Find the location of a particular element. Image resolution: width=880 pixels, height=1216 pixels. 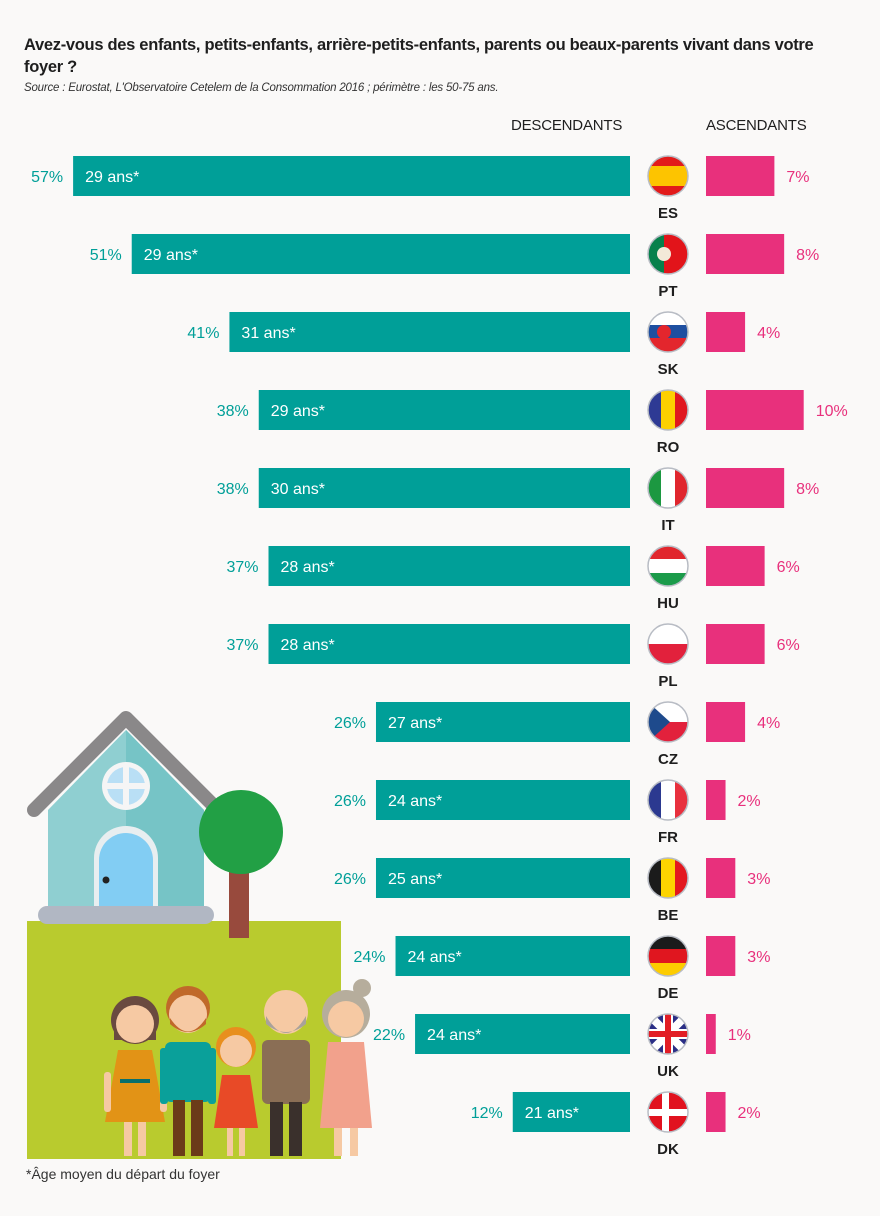

ascendants-value-label-DK: 2% is located at coordinates (749, 1113).